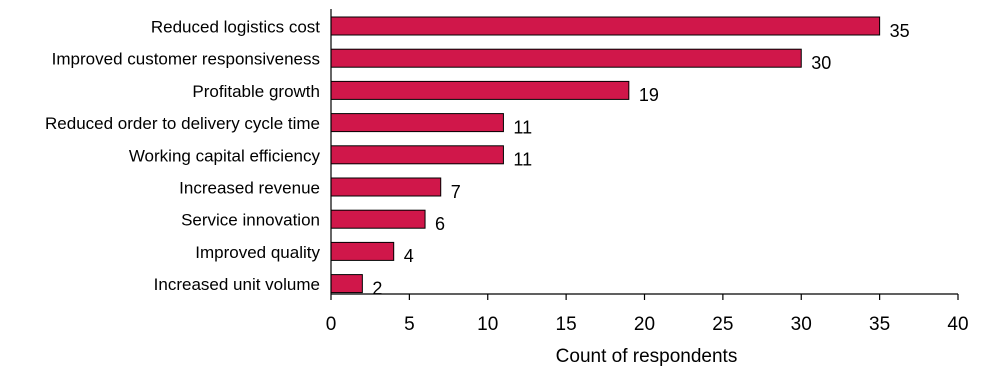  I want to click on data-label: 6, so click(440, 224).